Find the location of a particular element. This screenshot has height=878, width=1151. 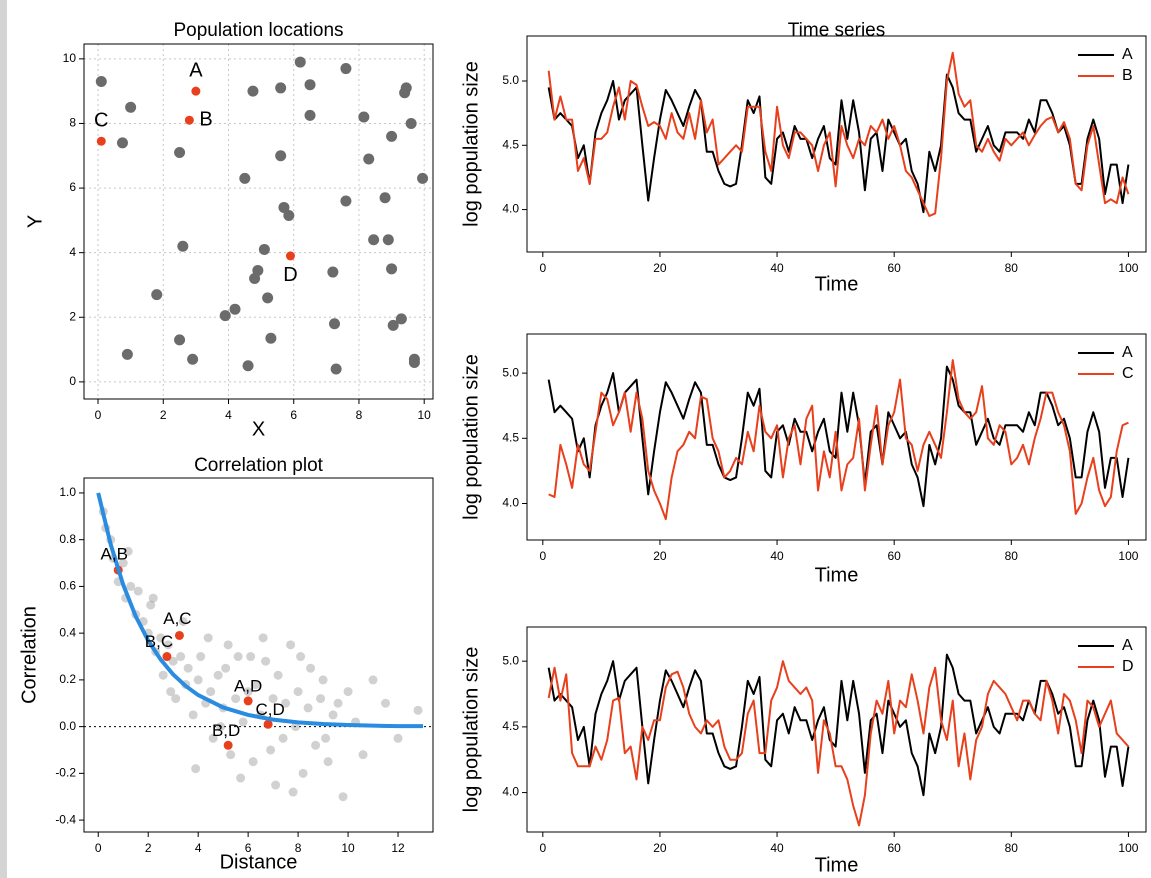

y-tick-label: 5.0 is located at coordinates (510, 80).